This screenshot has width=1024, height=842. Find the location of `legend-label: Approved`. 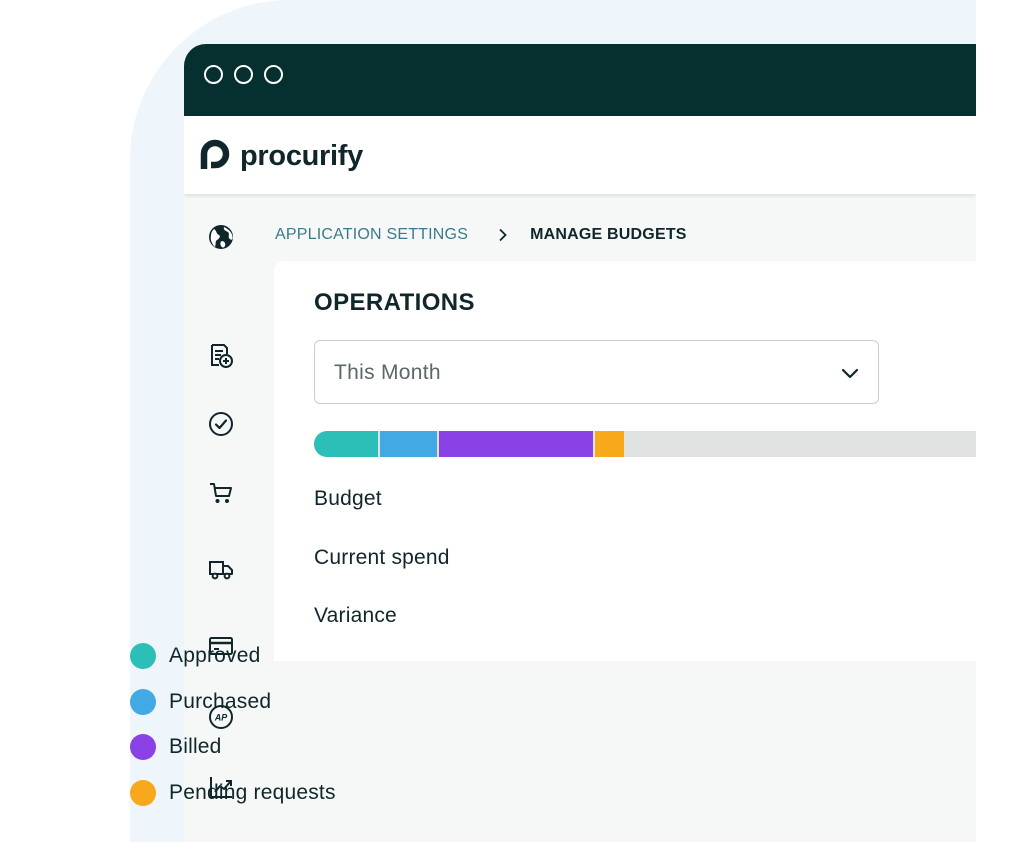

legend-label: Approved is located at coordinates (215, 655).